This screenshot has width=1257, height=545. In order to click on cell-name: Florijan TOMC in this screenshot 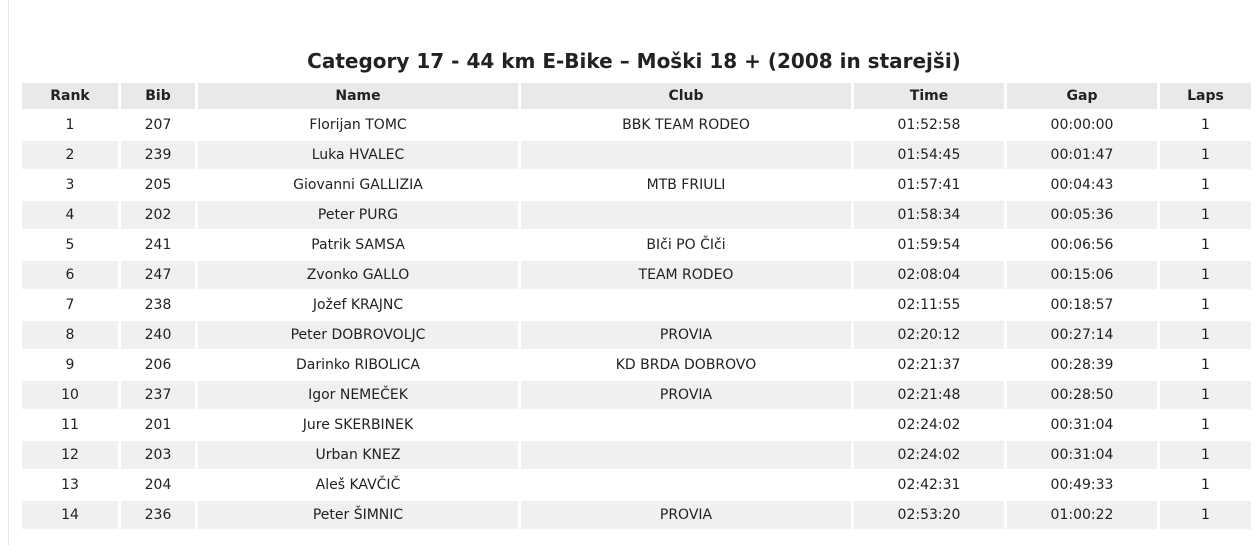, I will do `click(358, 125)`.